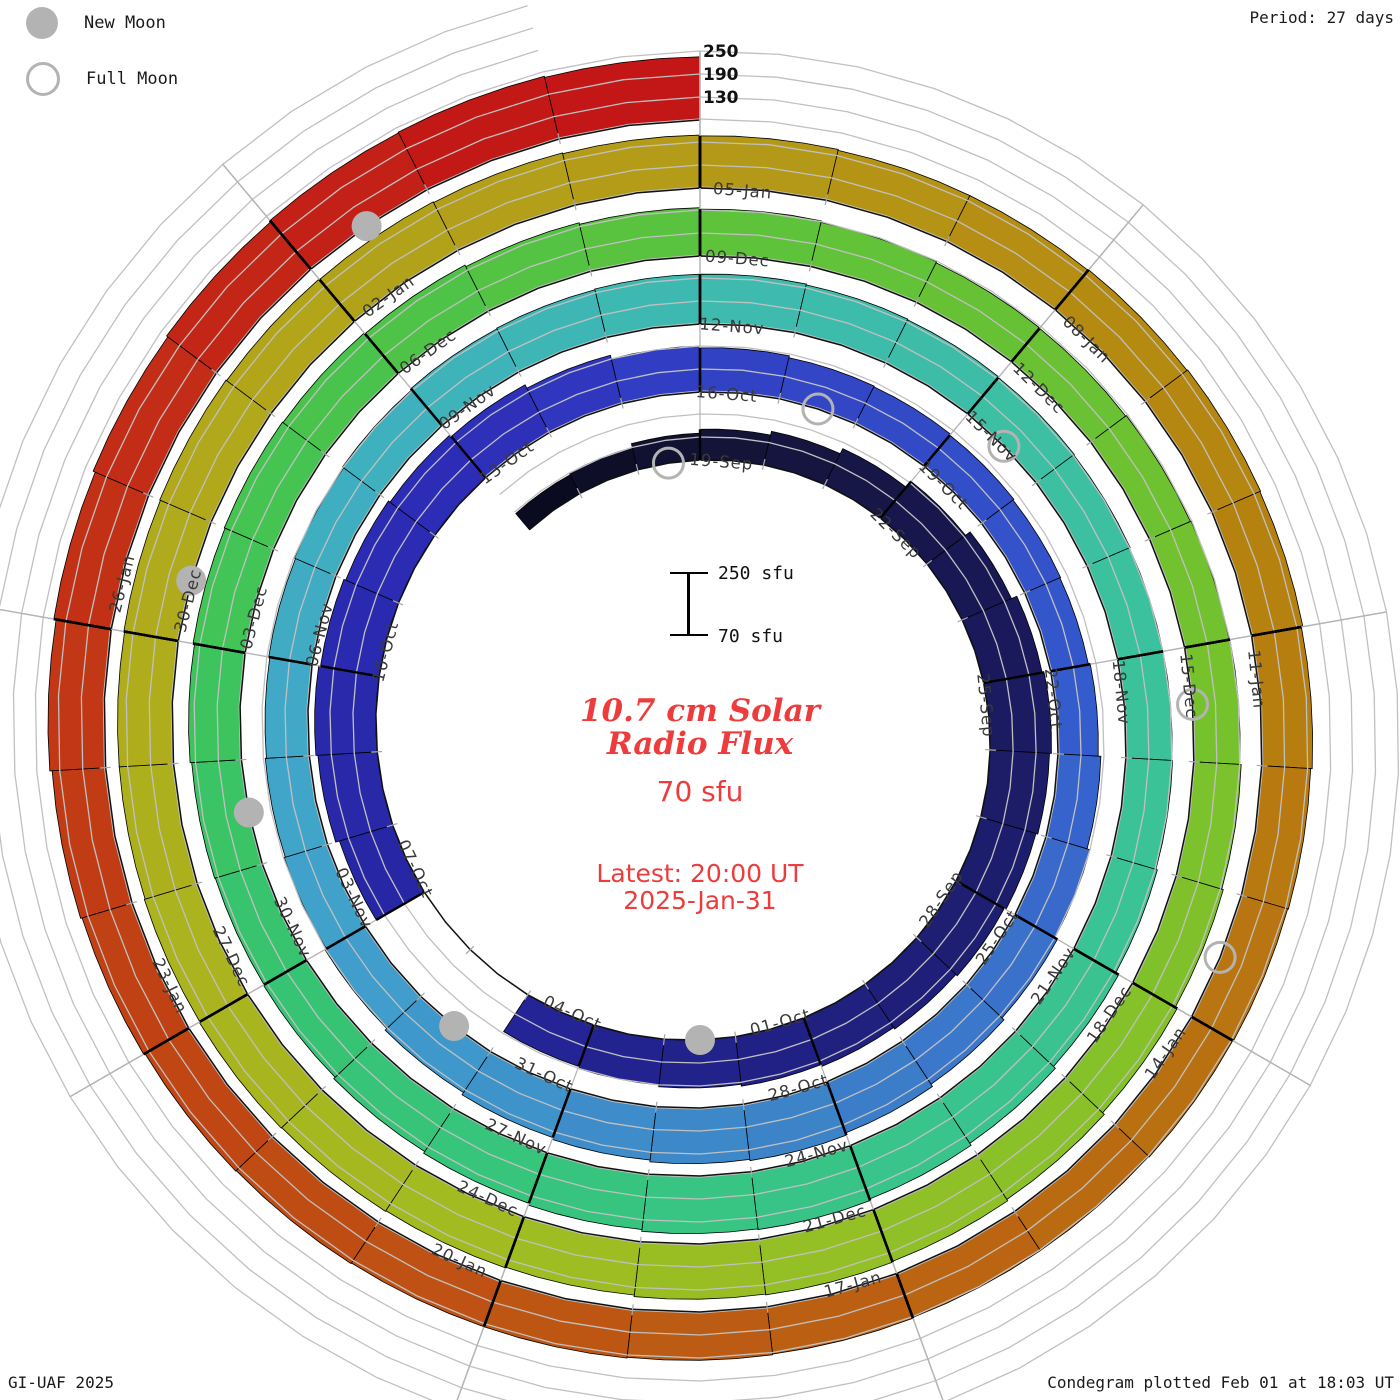  What do you see at coordinates (700, 1040) in the screenshot?
I see `new-moon-marker-02-Oct` at bounding box center [700, 1040].